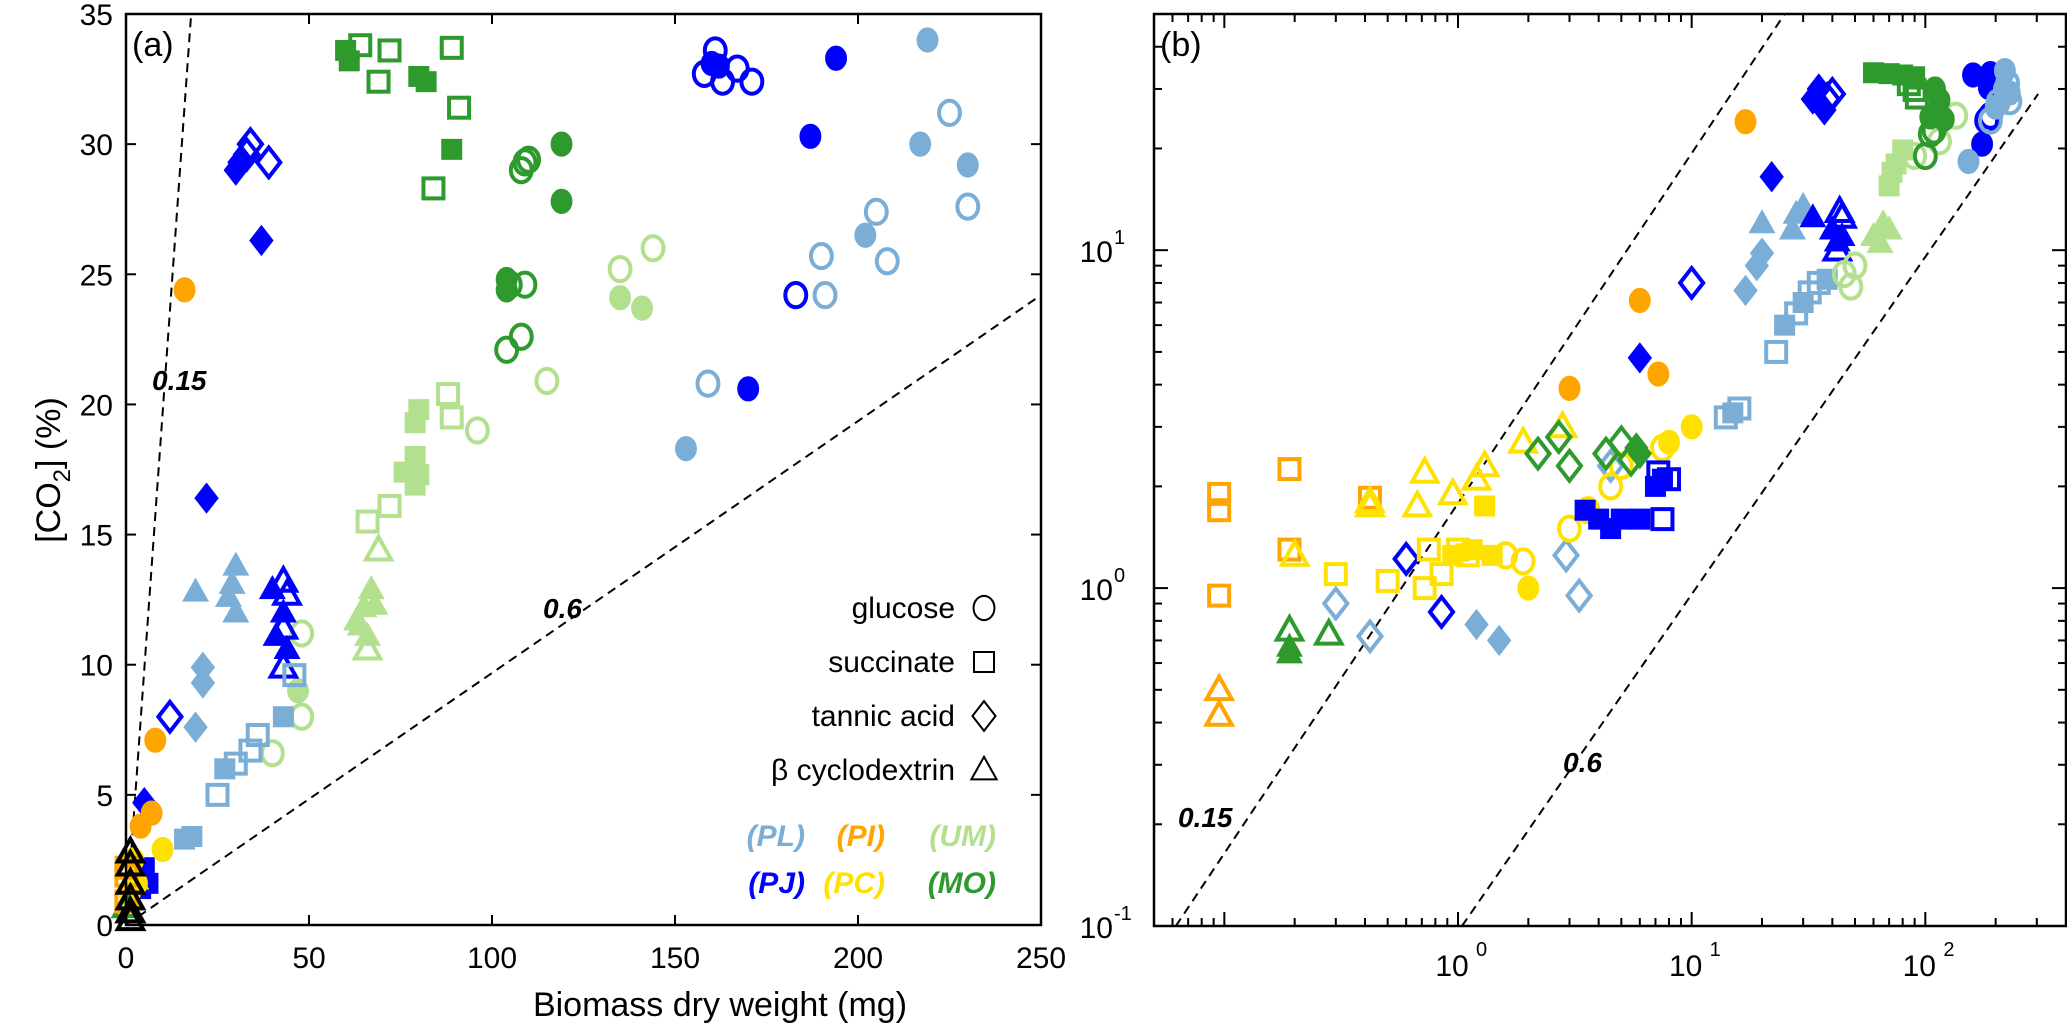  I want to click on y-tick-label: 15, so click(96, 536).